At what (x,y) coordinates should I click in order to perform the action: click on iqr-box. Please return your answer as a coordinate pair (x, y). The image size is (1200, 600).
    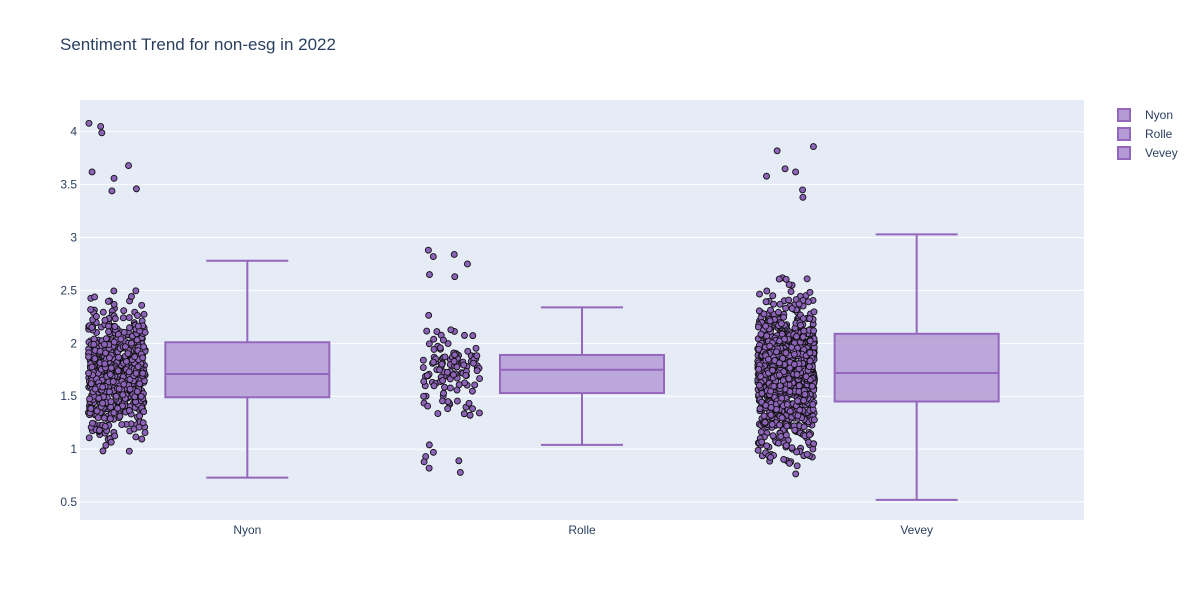
    Looking at the image, I should click on (582, 374).